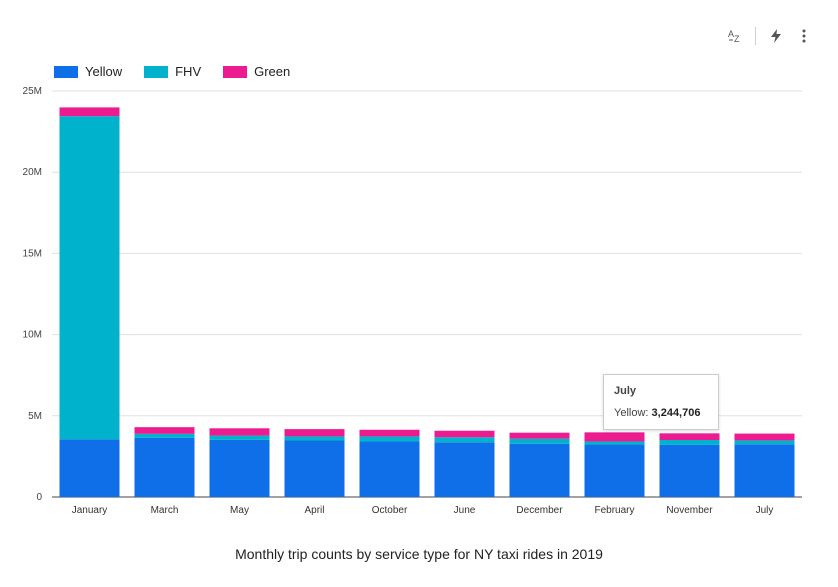  I want to click on legend-item: FHV, so click(172, 71).